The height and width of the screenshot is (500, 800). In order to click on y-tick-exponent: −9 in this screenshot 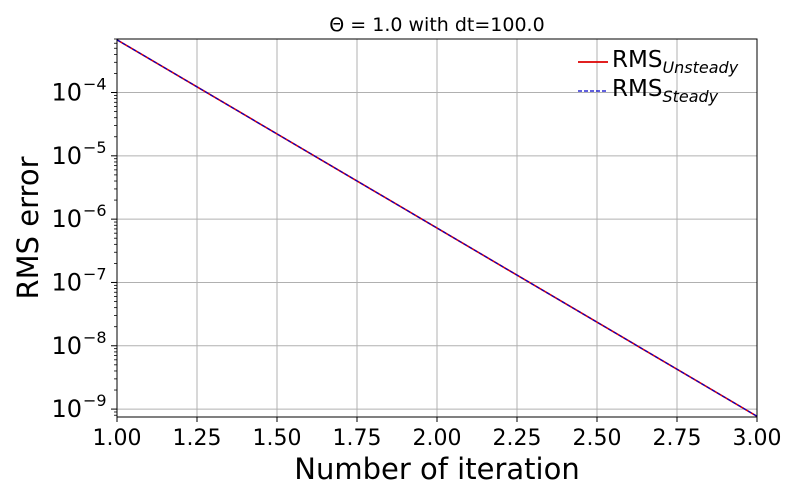, I will do `click(95, 400)`.